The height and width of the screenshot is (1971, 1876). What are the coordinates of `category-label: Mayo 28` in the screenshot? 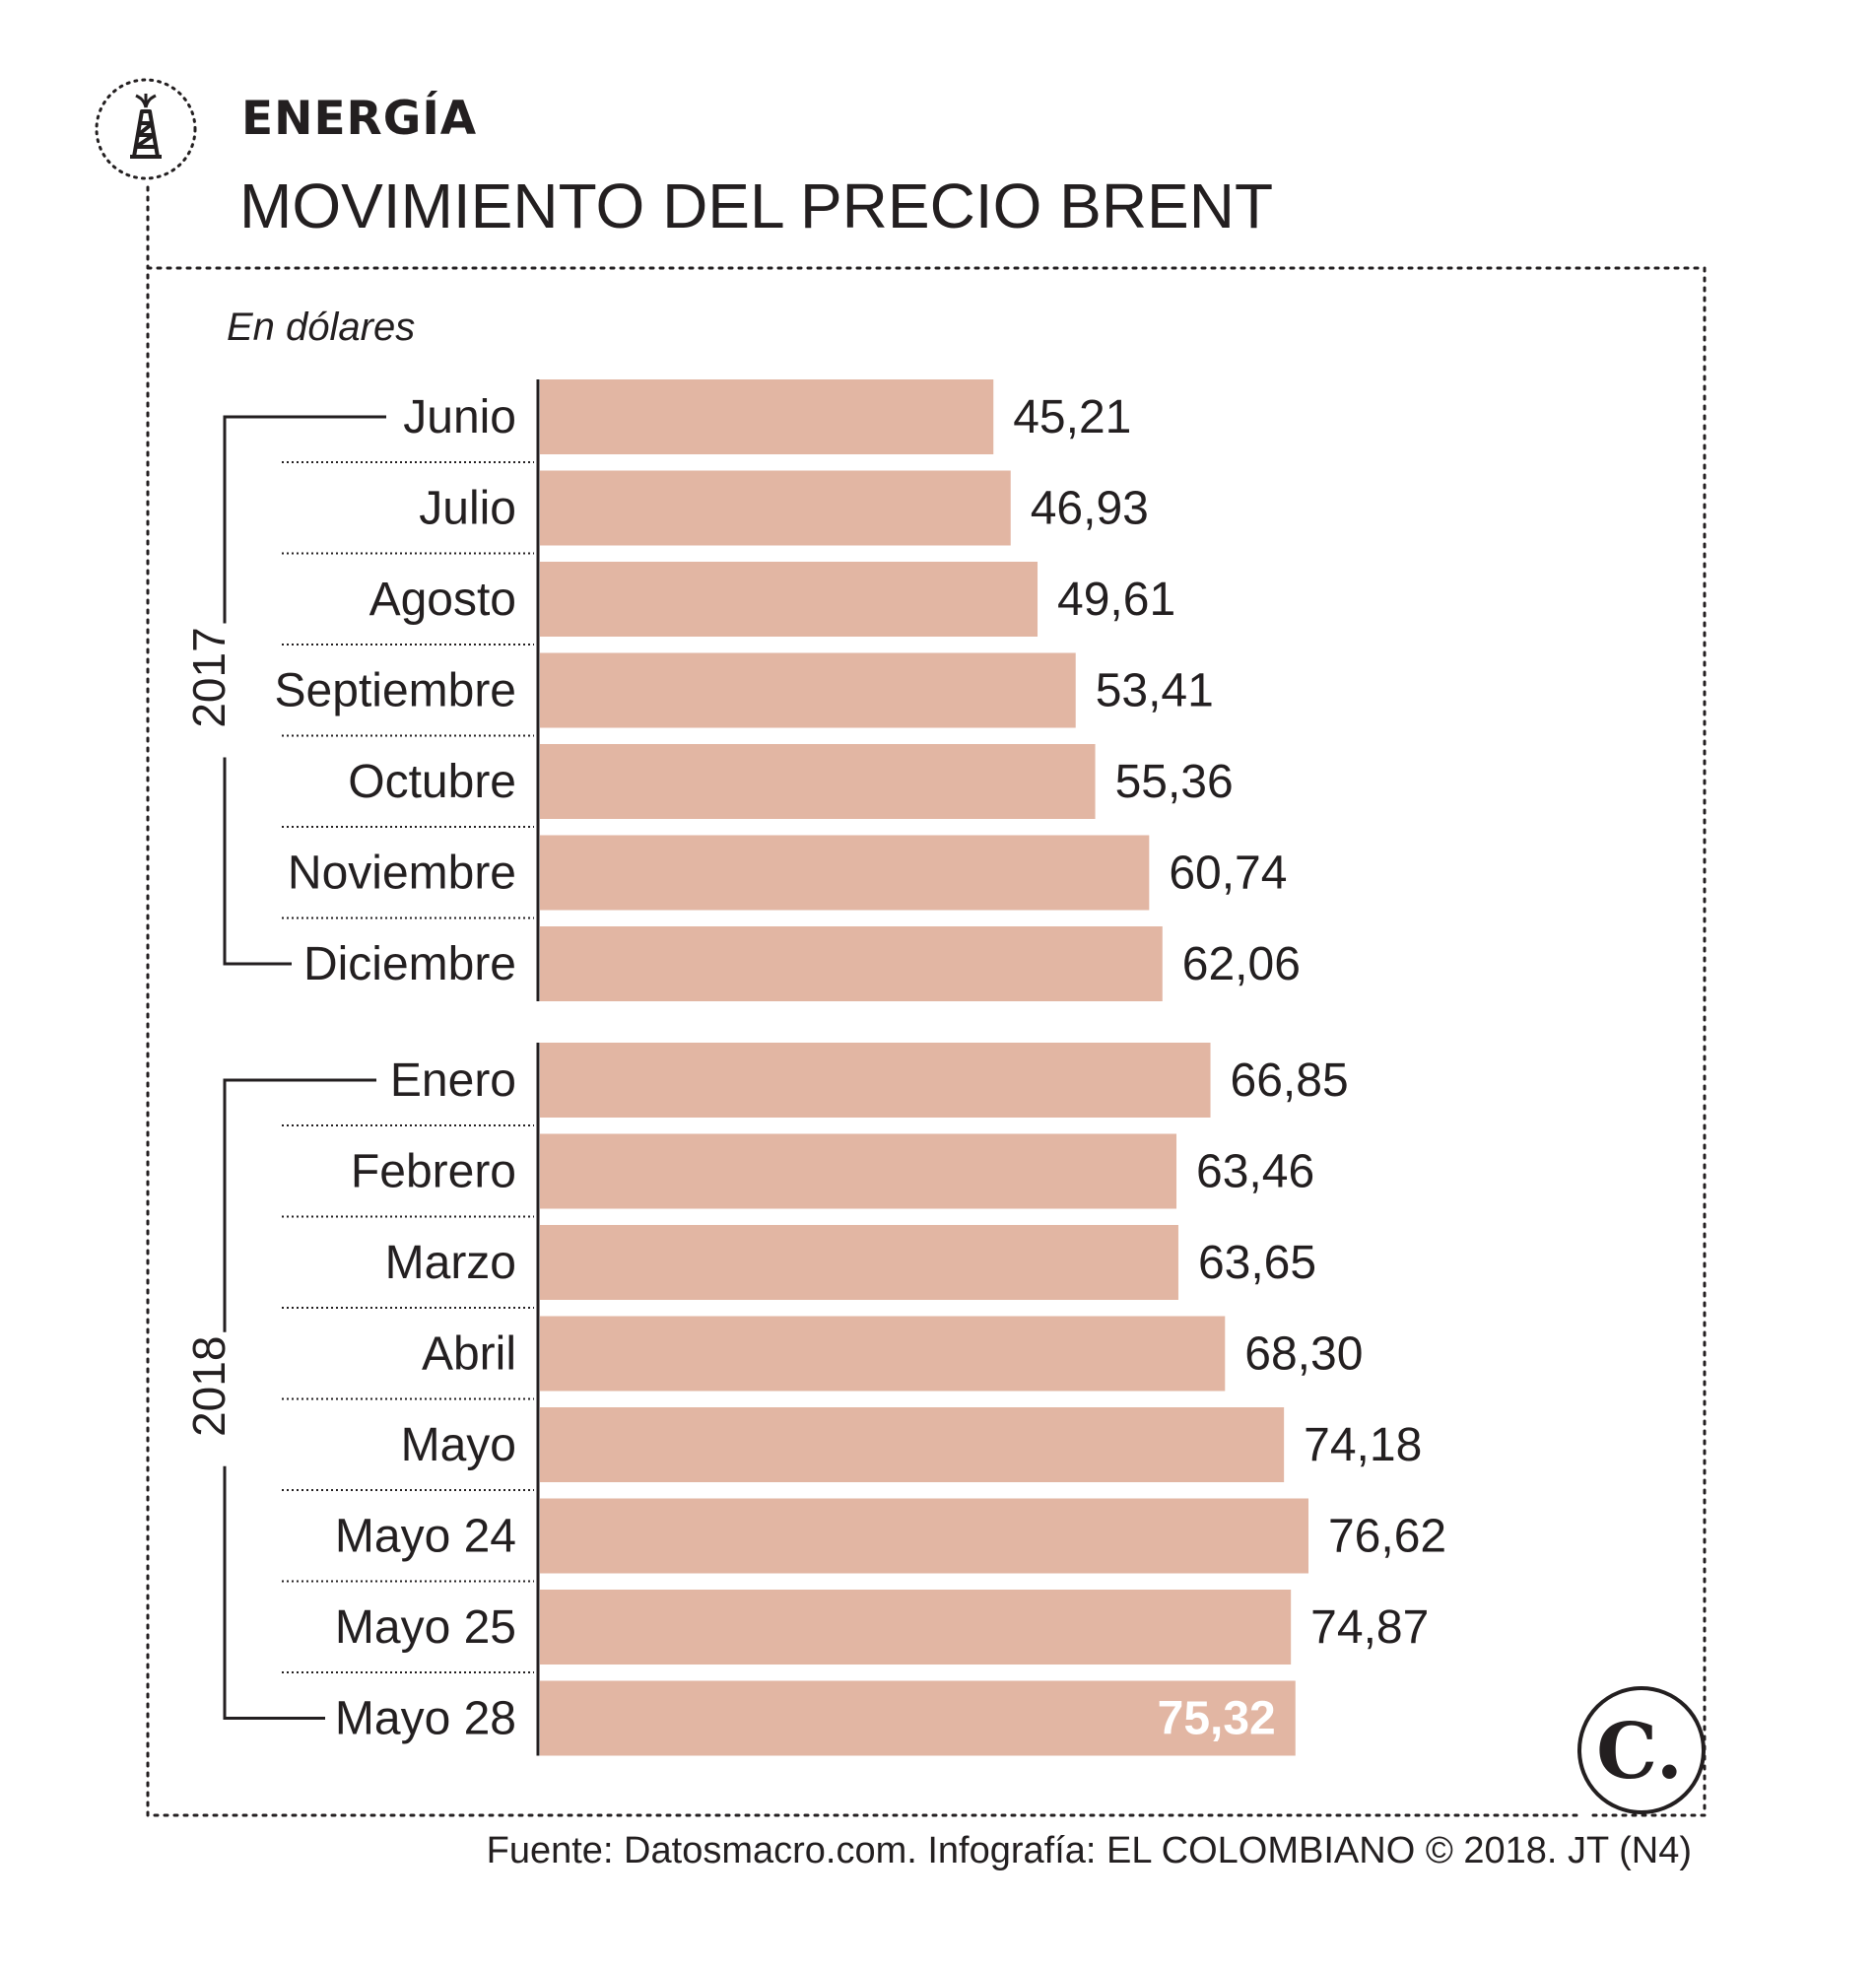 It's located at (426, 1719).